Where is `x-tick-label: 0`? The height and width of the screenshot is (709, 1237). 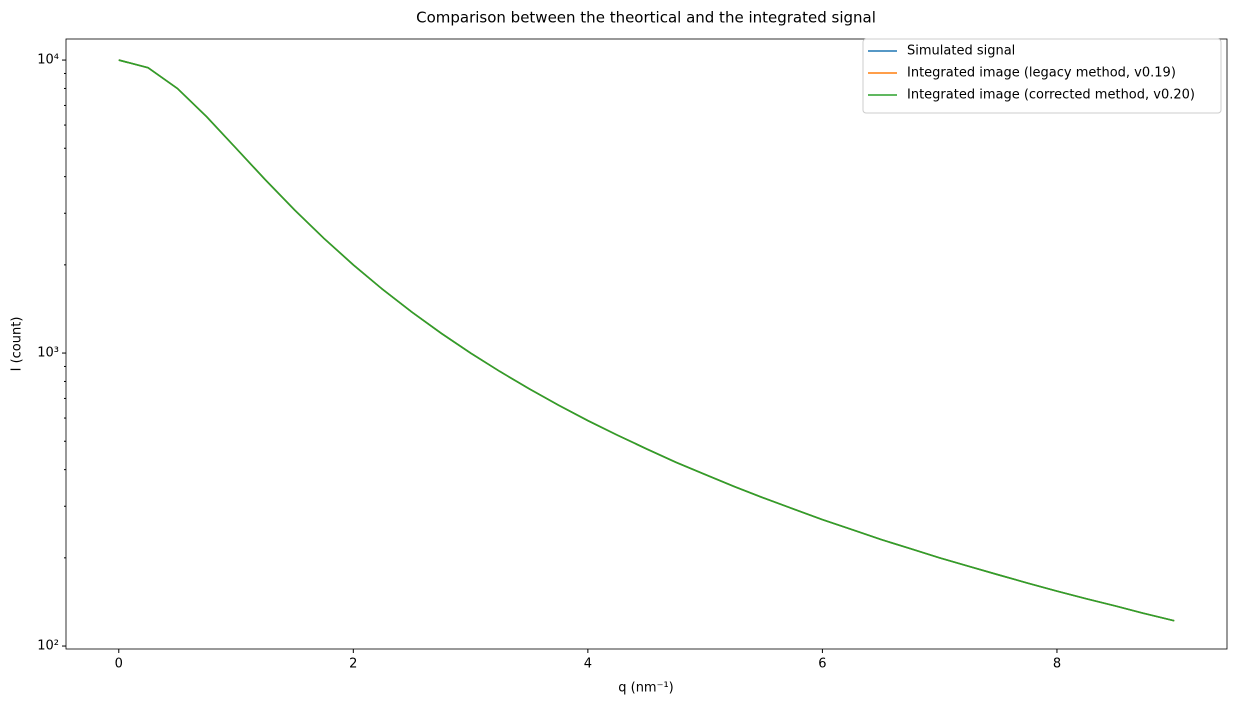 x-tick-label: 0 is located at coordinates (119, 664).